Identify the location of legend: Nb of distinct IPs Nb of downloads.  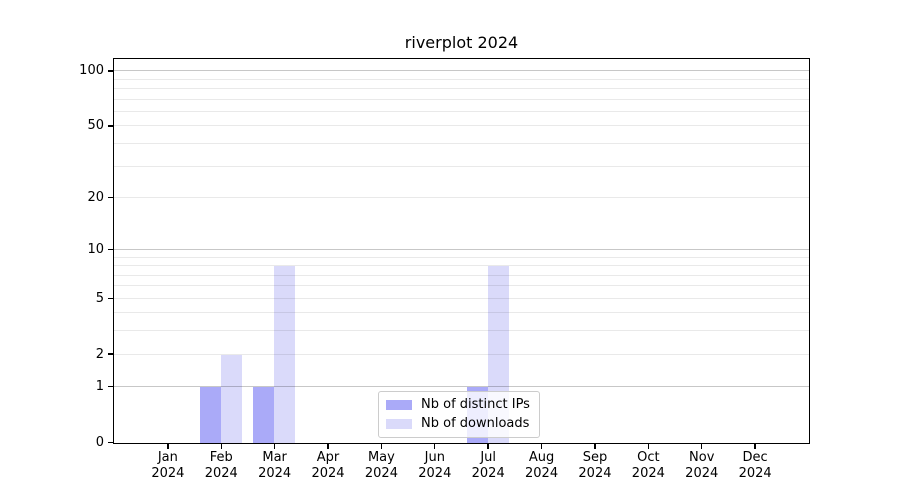
(459, 414).